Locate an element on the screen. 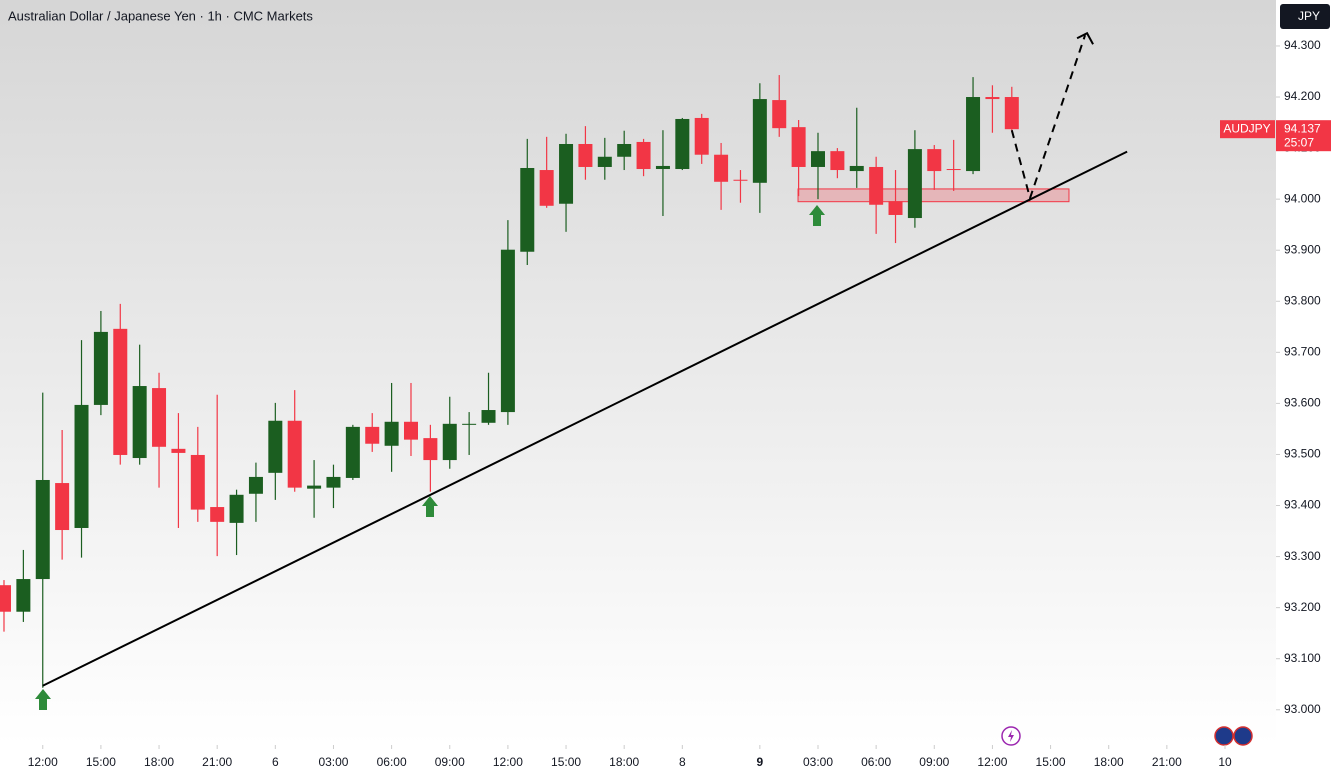 The height and width of the screenshot is (782, 1335). symbol-label: AUDJPY is located at coordinates (1246, 128).